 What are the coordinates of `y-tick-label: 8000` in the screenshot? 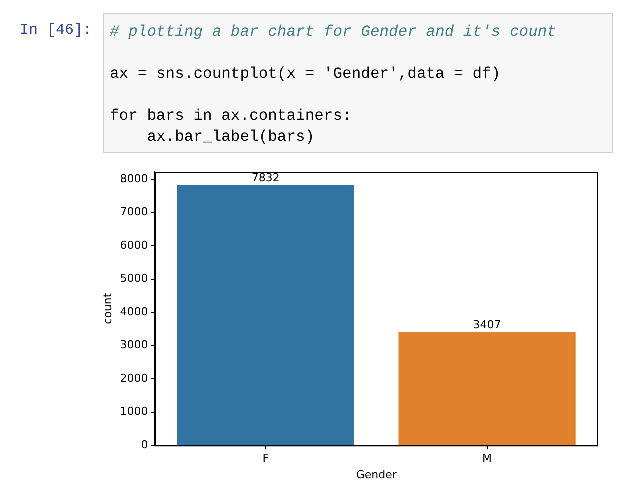 It's located at (134, 179).